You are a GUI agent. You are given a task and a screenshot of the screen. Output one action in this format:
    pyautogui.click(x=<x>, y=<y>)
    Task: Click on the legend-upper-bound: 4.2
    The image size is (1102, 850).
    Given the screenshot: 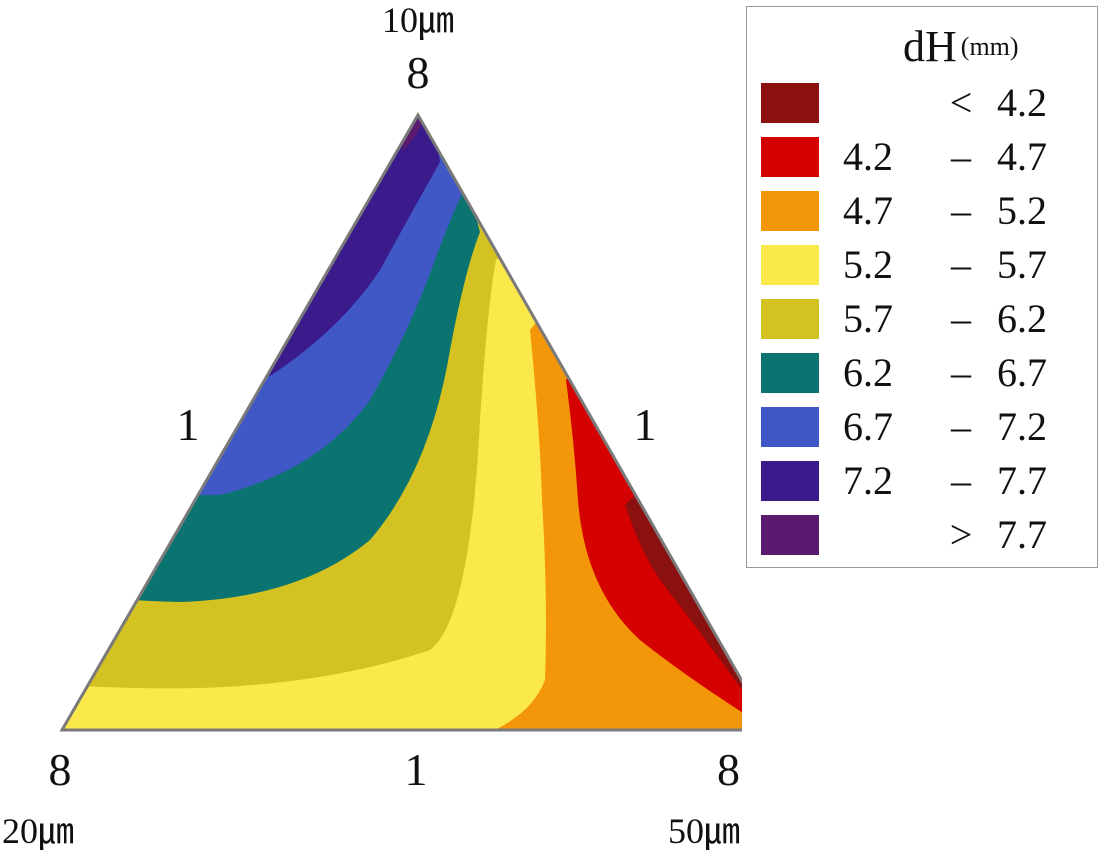 What is the action you would take?
    pyautogui.click(x=1022, y=102)
    